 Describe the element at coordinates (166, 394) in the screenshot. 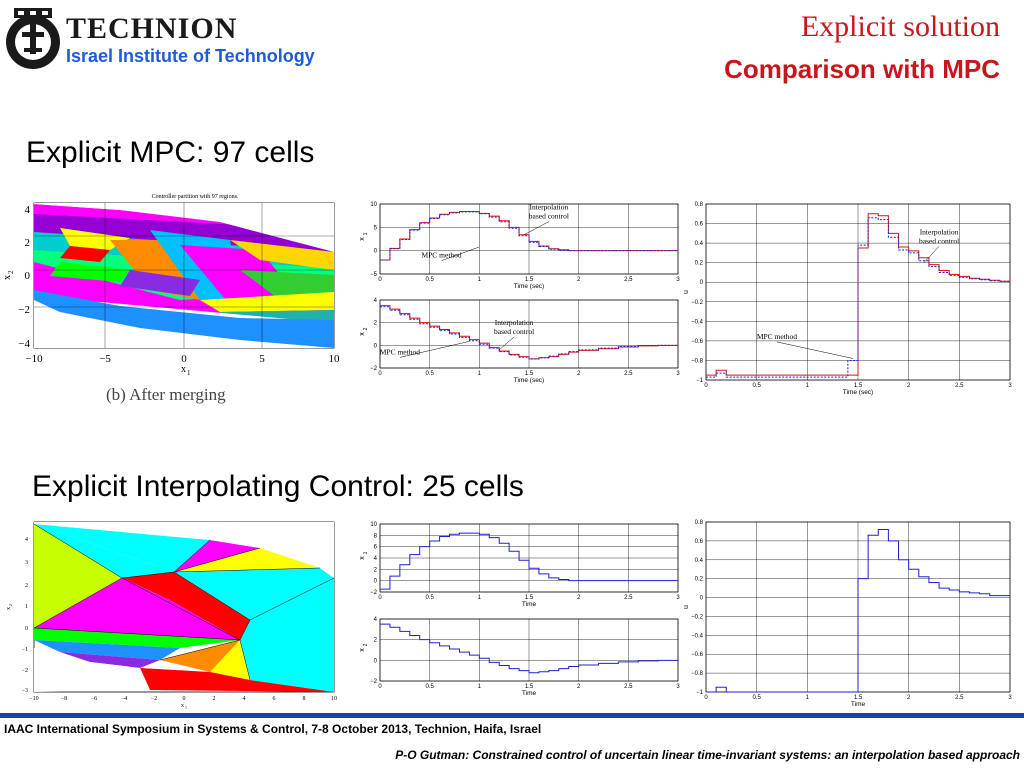

I see `partition-top-caption: (b) After merging` at that location.